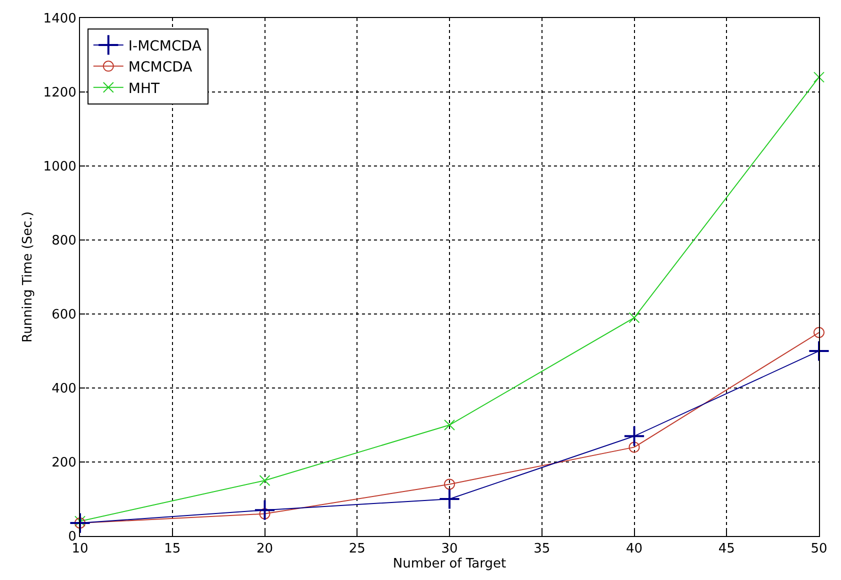 The width and height of the screenshot is (841, 580). I want to click on legend-label: MHT, so click(144, 88).